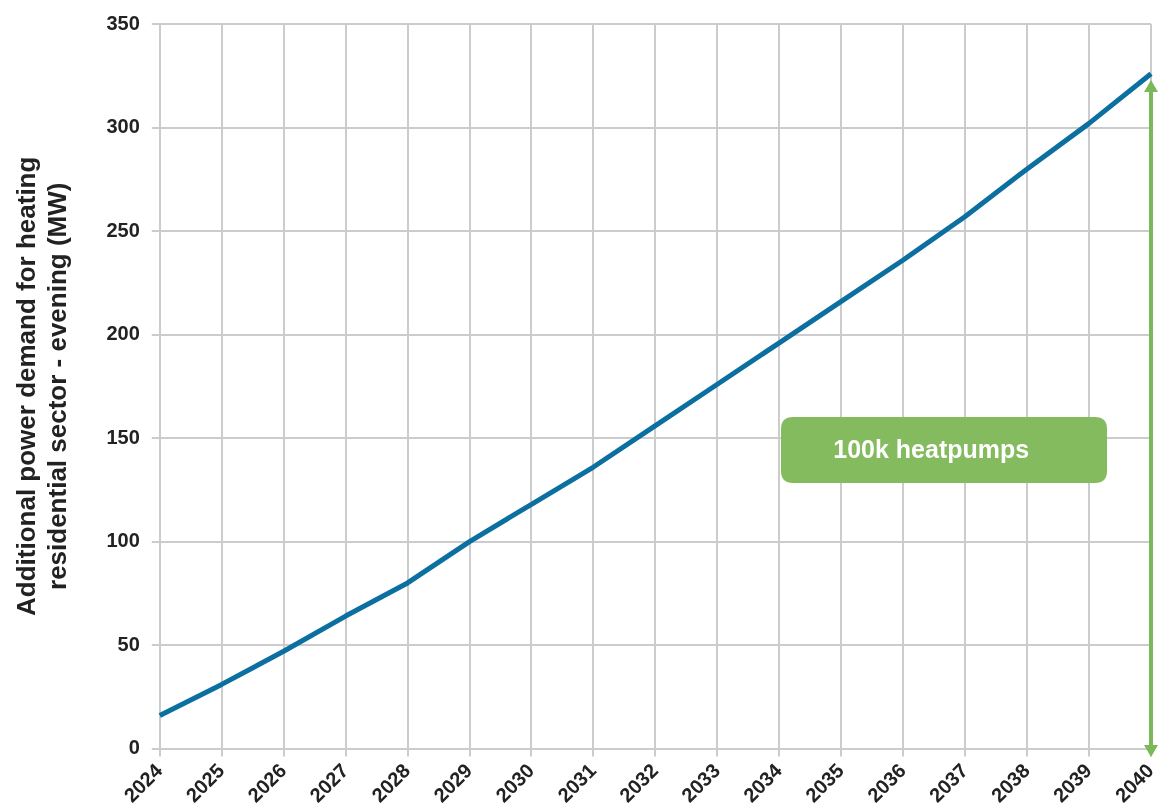 The image size is (1171, 811). I want to click on y-tick-label: 250, so click(123, 229).